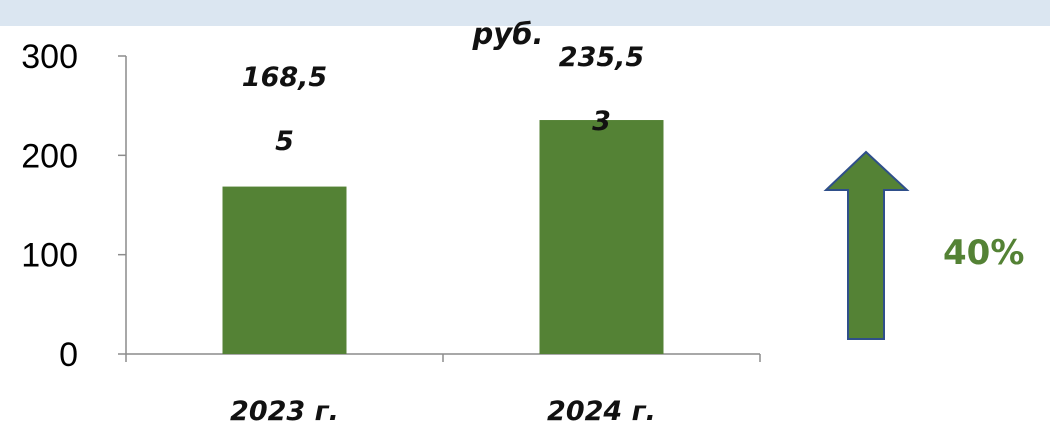 The width and height of the screenshot is (1050, 426). What do you see at coordinates (601, 411) in the screenshot?
I see `category-label: 2024 г.` at bounding box center [601, 411].